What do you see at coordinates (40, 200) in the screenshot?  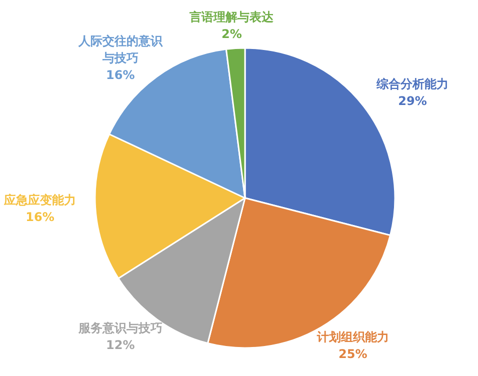 I see `slice-label: 应急应变能力` at bounding box center [40, 200].